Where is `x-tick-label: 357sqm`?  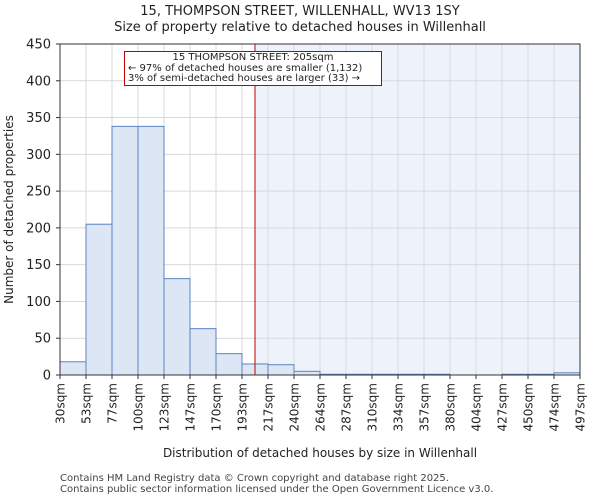
x-tick-label: 357sqm is located at coordinates (425, 407).